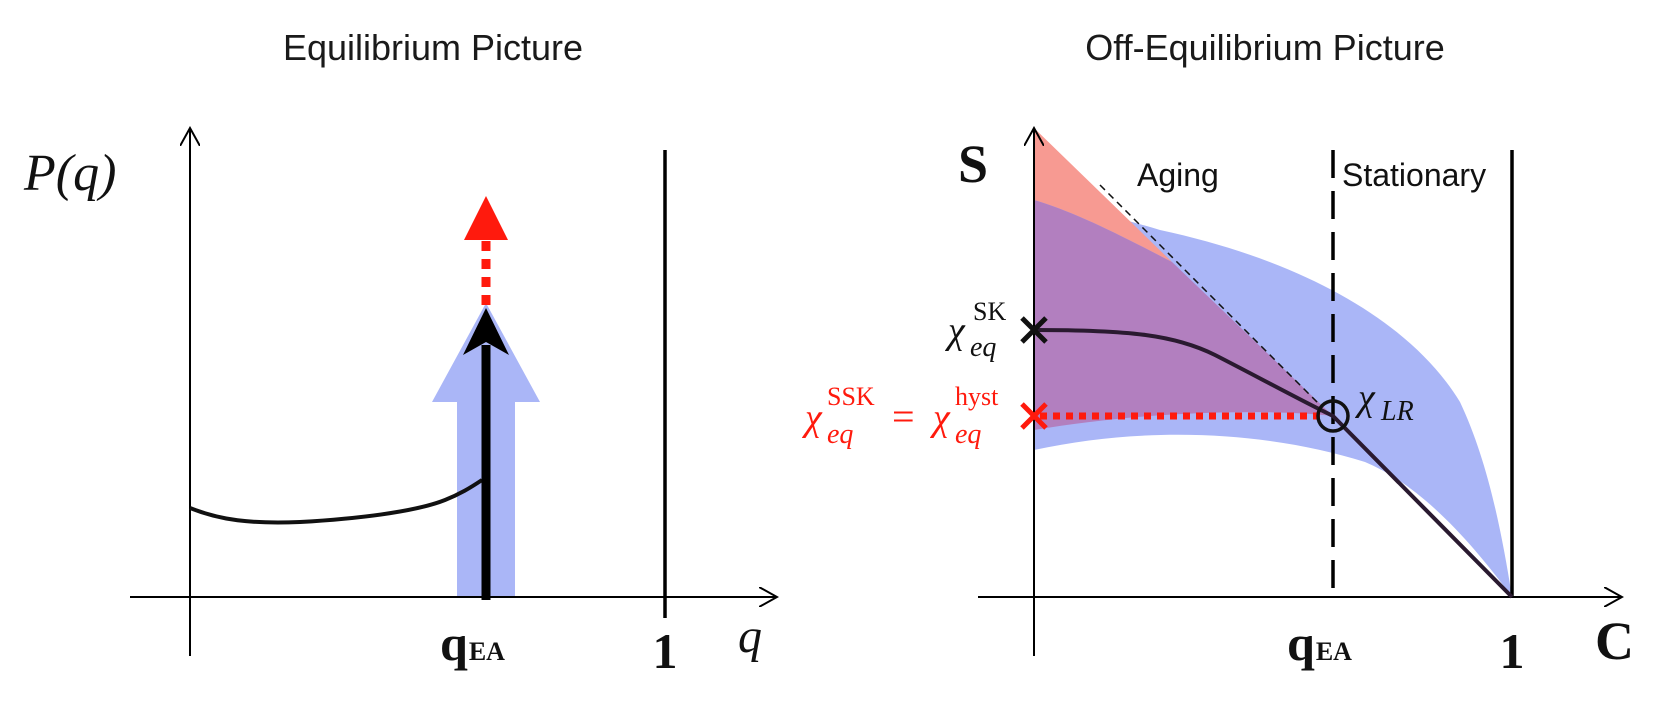 The height and width of the screenshot is (704, 1661). What do you see at coordinates (472, 643) in the screenshot?
I see `left-tick-qea: qEA` at bounding box center [472, 643].